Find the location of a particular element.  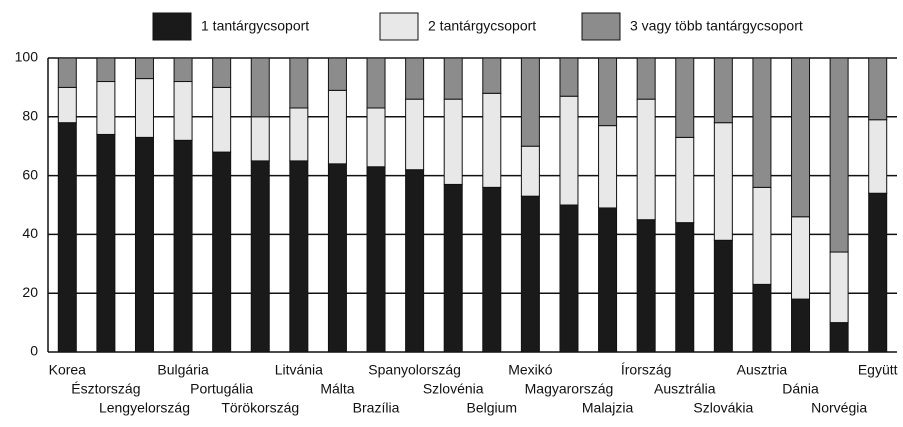

x-tick-label: Dánia is located at coordinates (800, 389).